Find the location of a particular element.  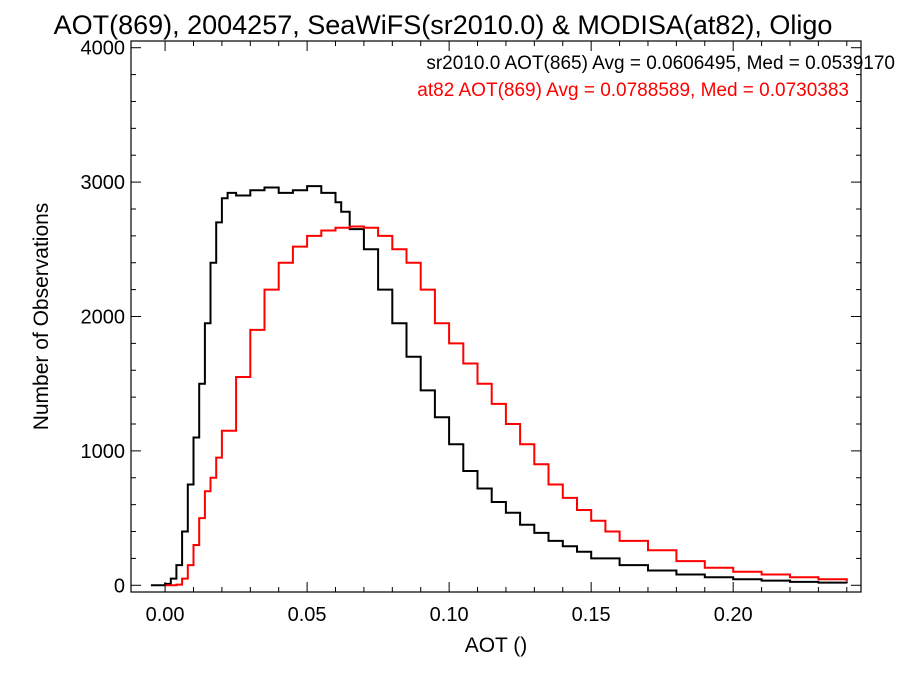

x-tick-label: 0.15 is located at coordinates (591, 615).